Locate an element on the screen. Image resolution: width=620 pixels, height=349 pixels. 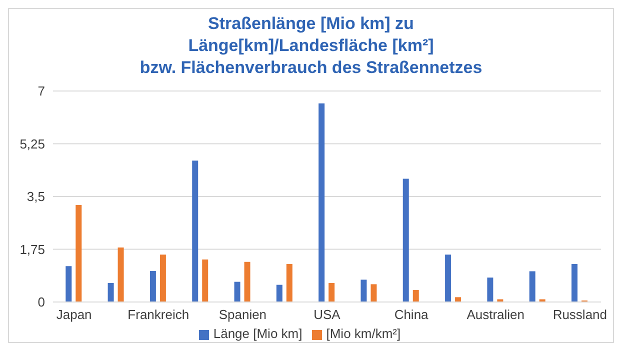
y-tick-label: 7 is located at coordinates (41, 91).